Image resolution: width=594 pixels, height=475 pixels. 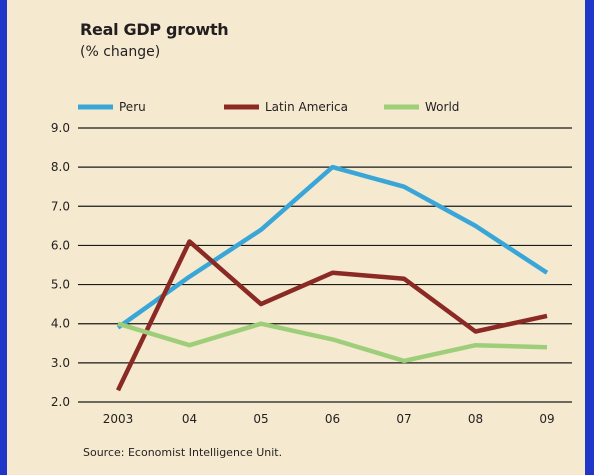 I want to click on x-tick-label: 06, so click(x=332, y=419).